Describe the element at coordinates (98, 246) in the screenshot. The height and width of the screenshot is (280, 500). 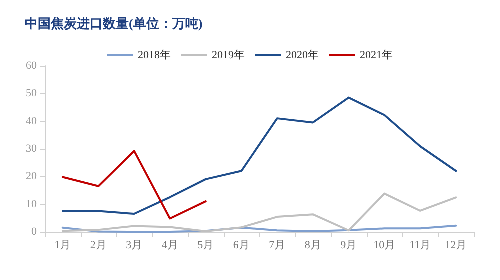
I see `x-tick-label: 2月` at that location.